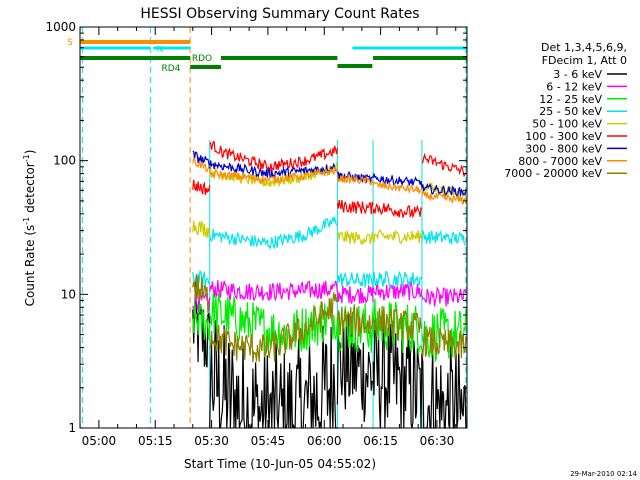 Image resolution: width=640 pixels, height=480 pixels. Describe the element at coordinates (29, 228) in the screenshot. I see `y-axis-label: Count Rate (s-1 detector-1)` at that location.